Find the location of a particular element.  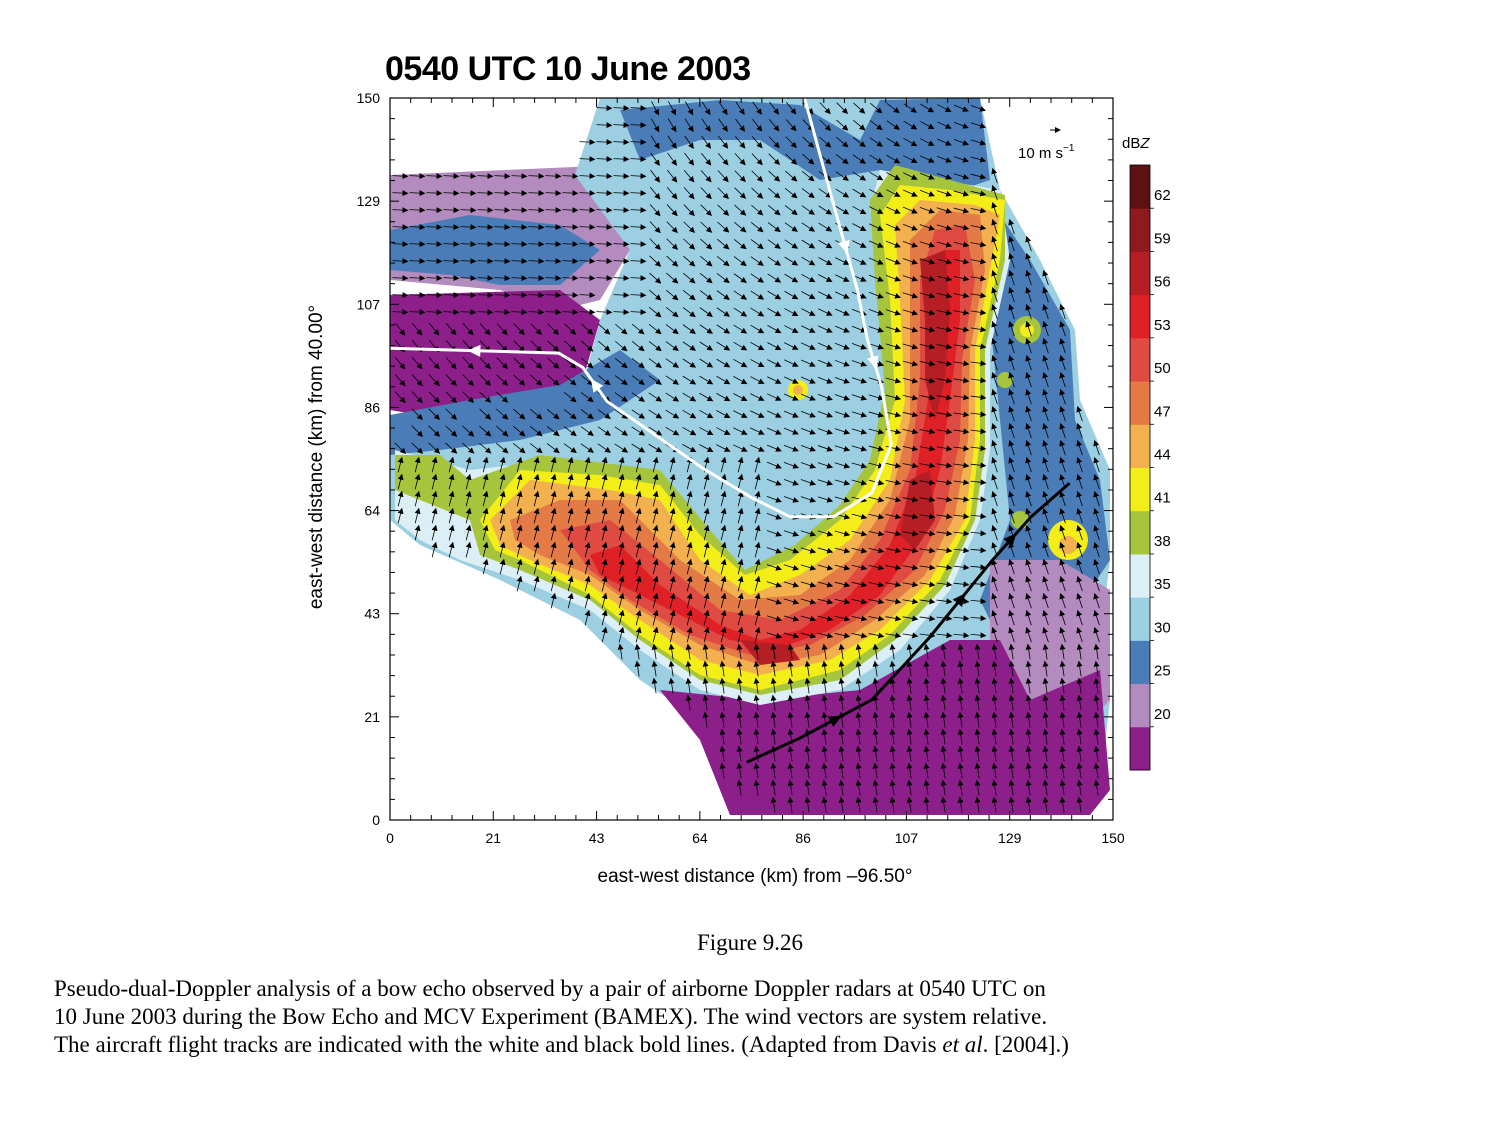

colorbar-label: 47 is located at coordinates (1162, 411).